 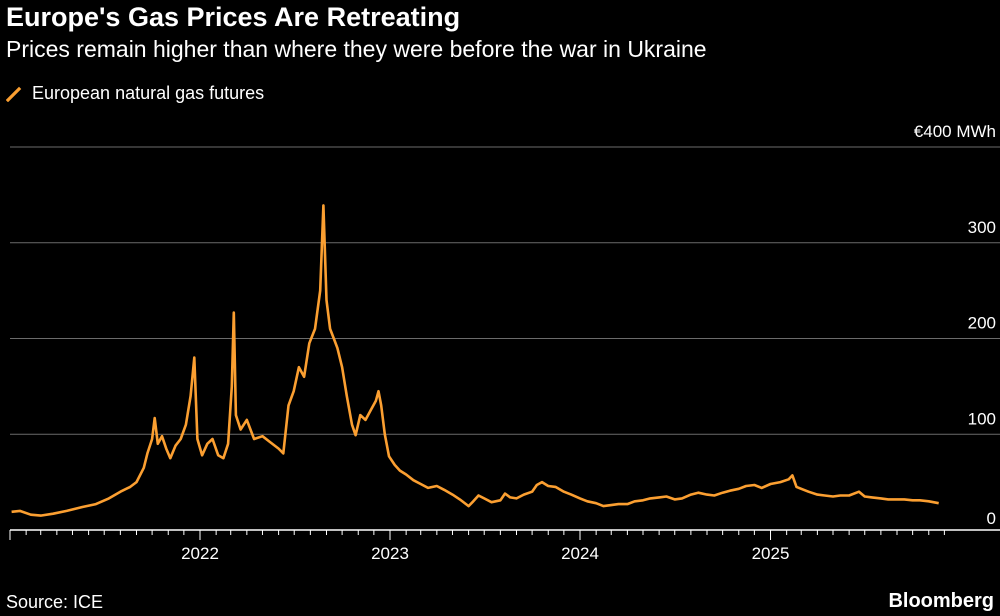 I want to click on source-note: Source: ICE, so click(x=55, y=602).